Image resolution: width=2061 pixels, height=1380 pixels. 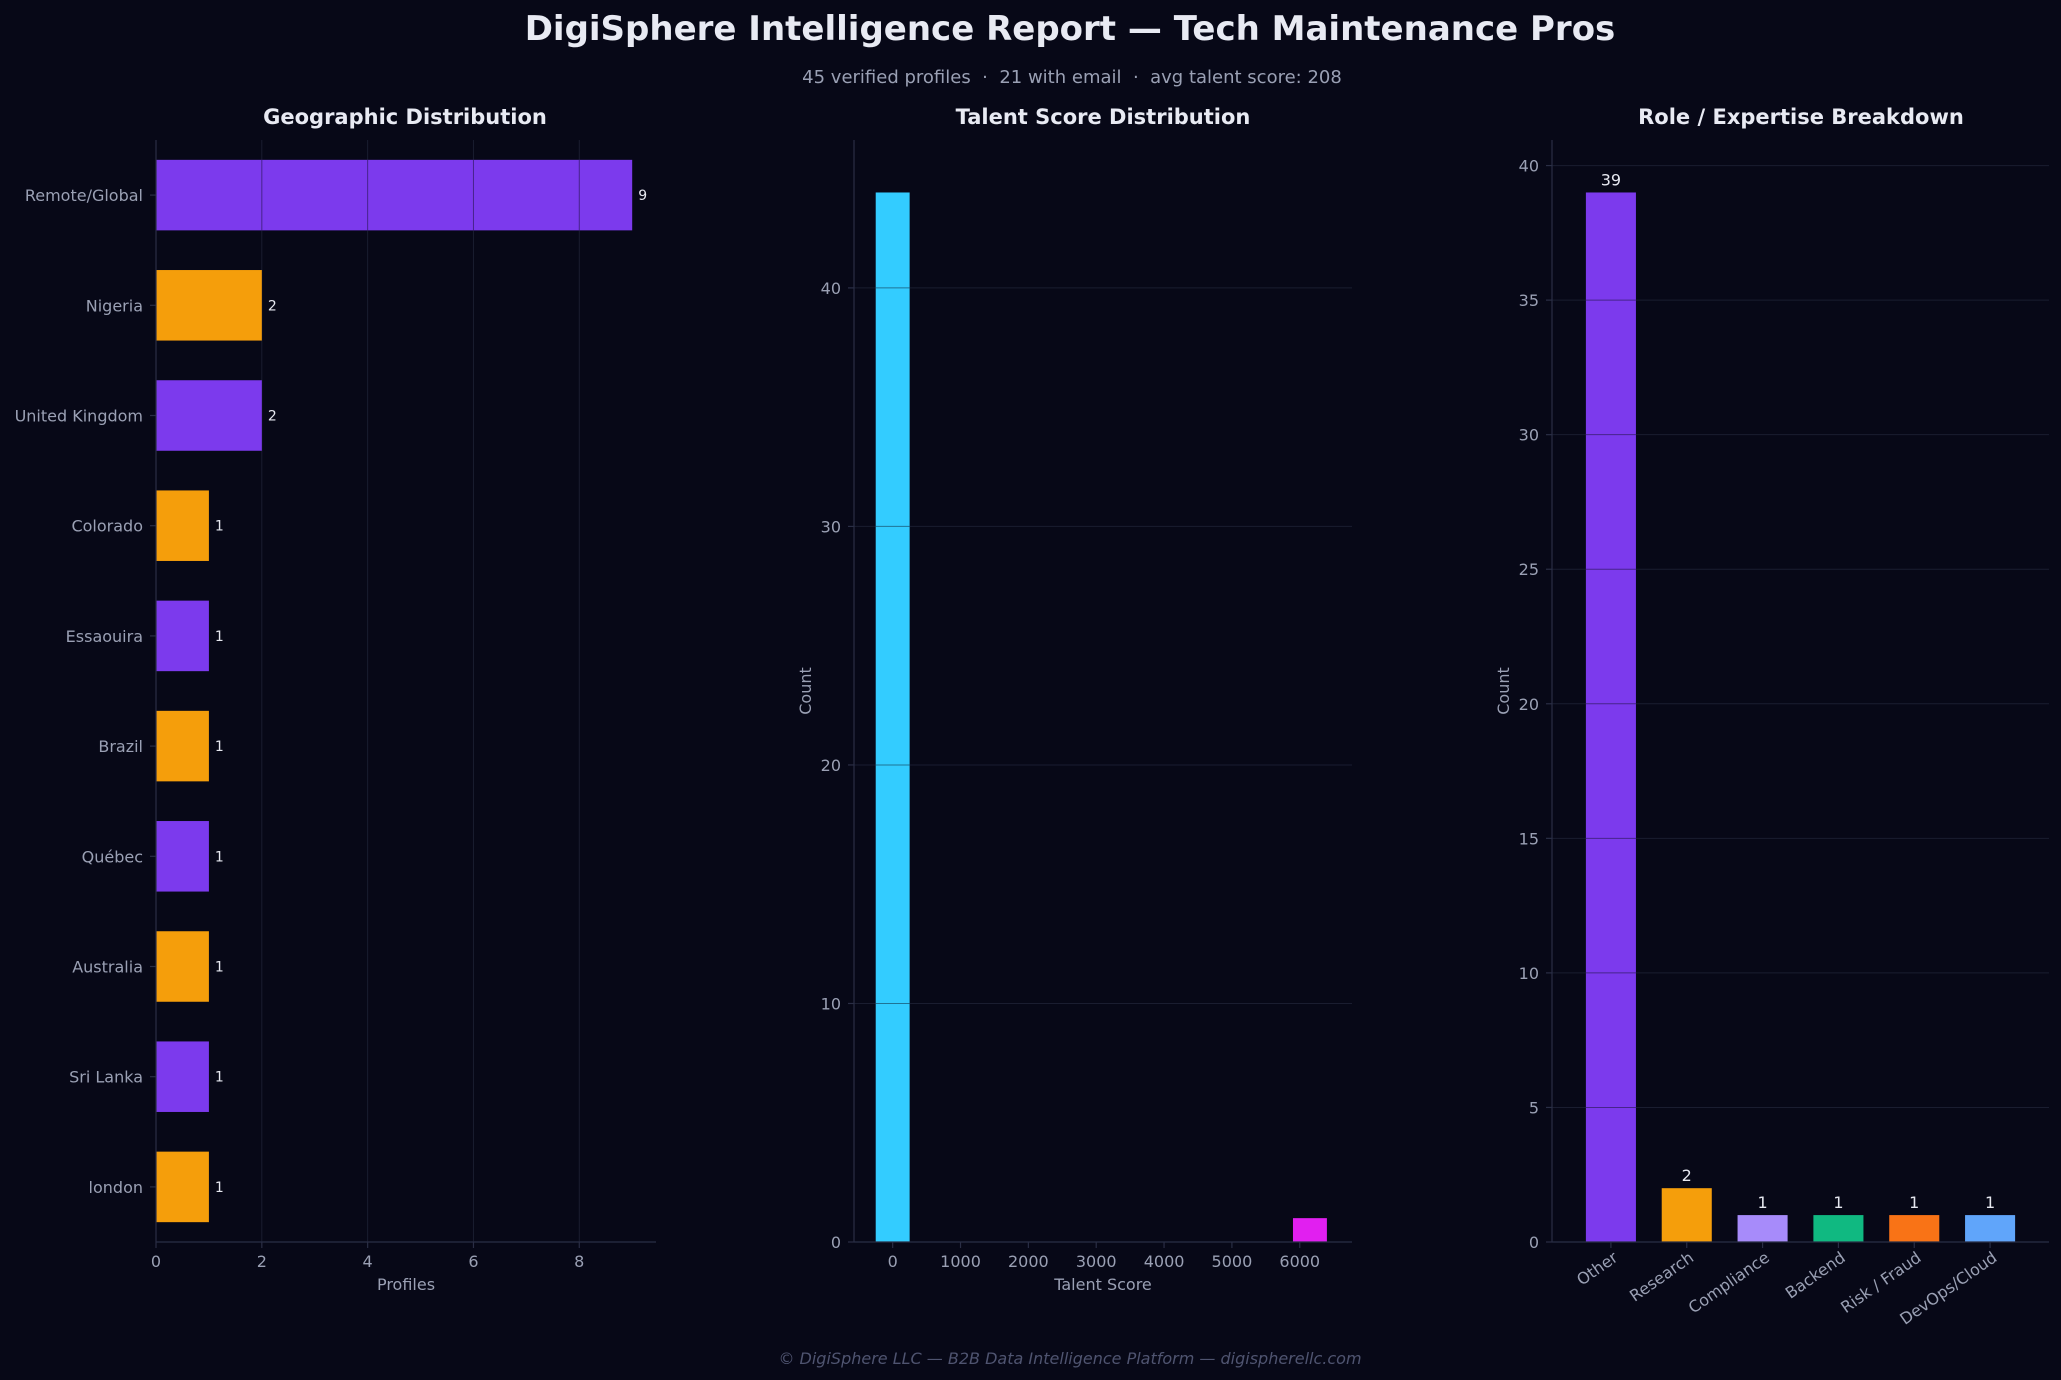 What do you see at coordinates (107, 967) in the screenshot?
I see `geo-category-label: Australia` at bounding box center [107, 967].